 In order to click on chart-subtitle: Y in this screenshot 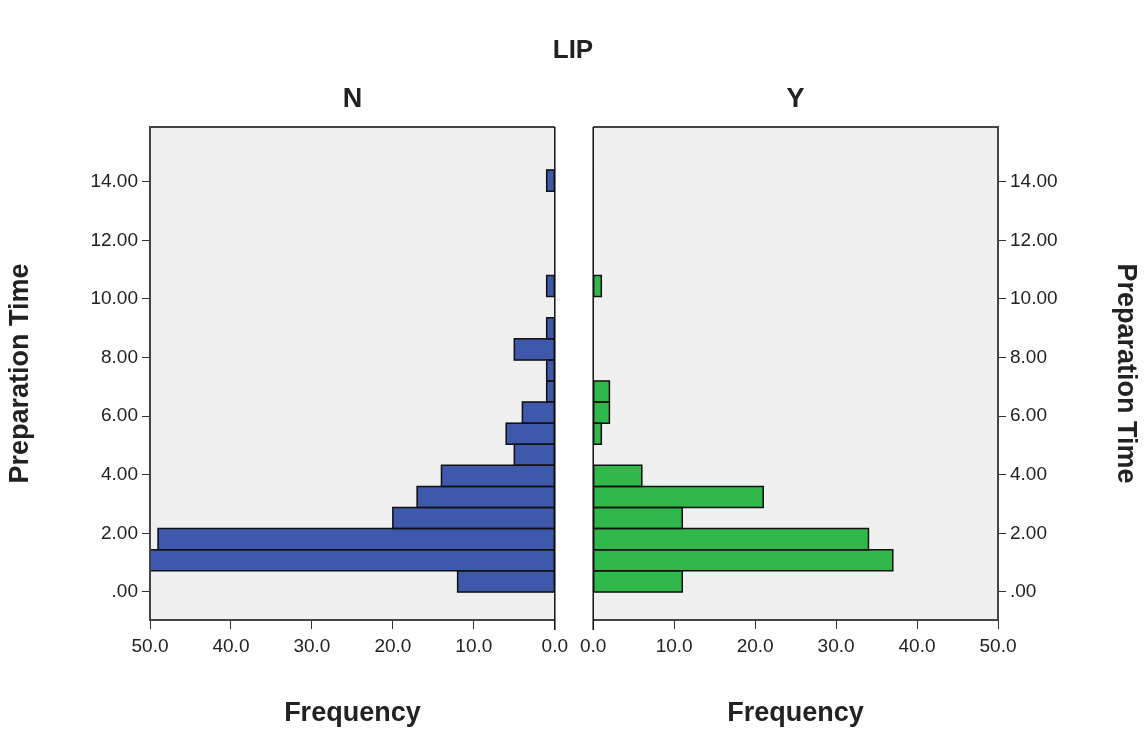, I will do `click(795, 98)`.